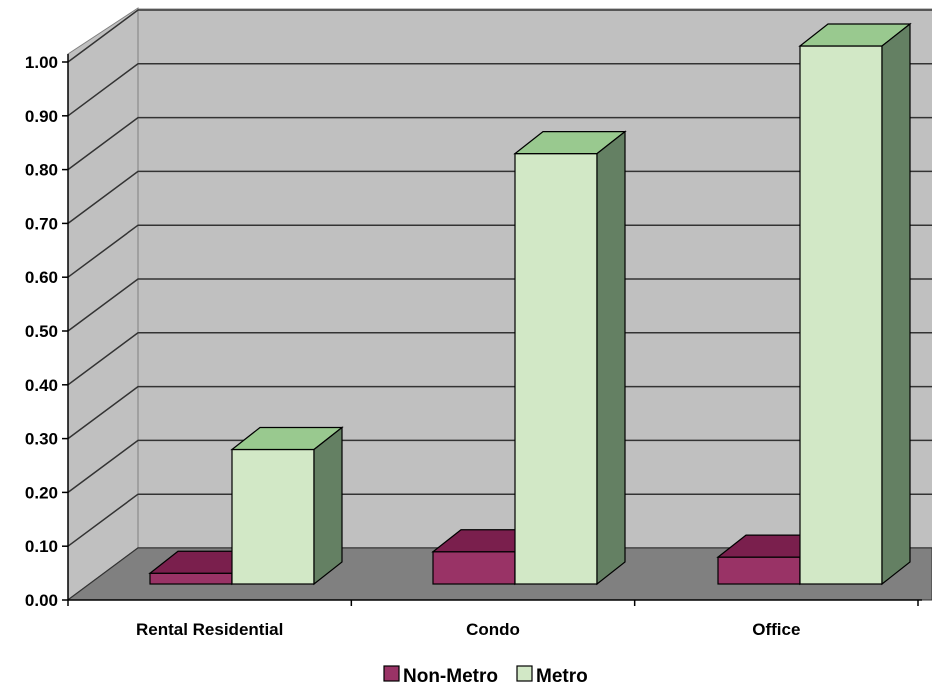 The height and width of the screenshot is (687, 932). What do you see at coordinates (41, 546) in the screenshot?
I see `y-tick-label: 0.10` at bounding box center [41, 546].